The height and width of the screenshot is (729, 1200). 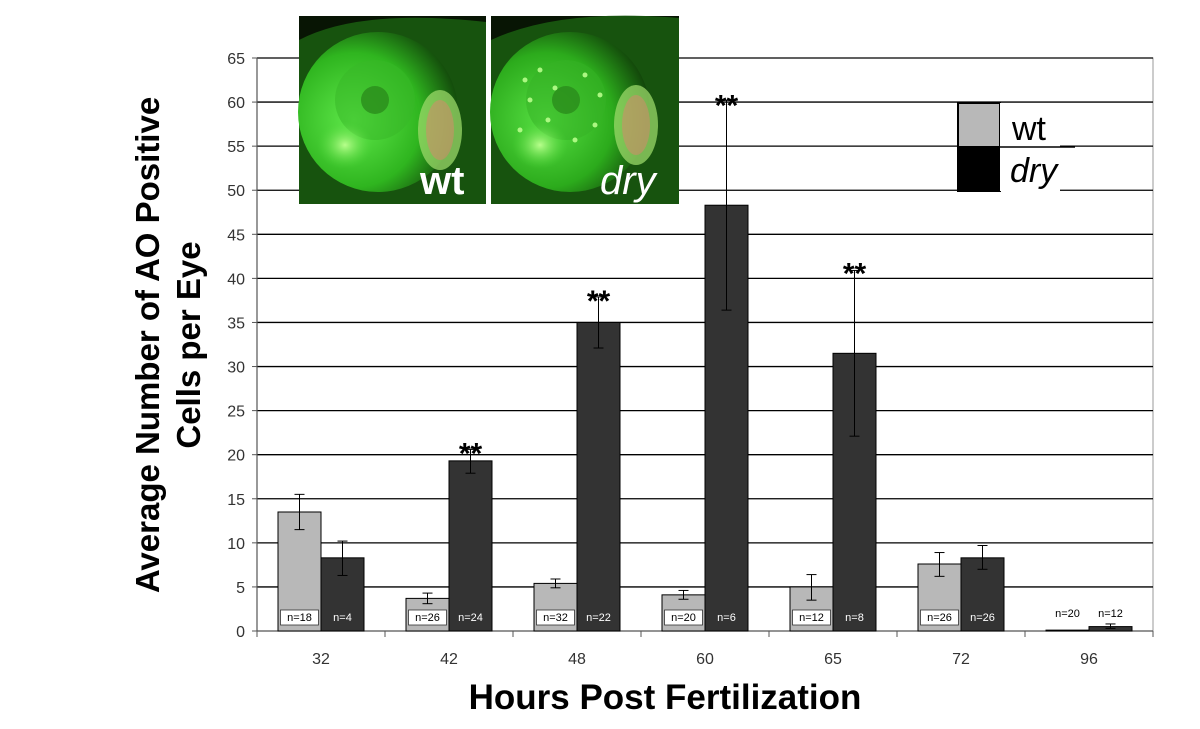 I want to click on inset-panel-wt: wt, so click(x=392, y=110).